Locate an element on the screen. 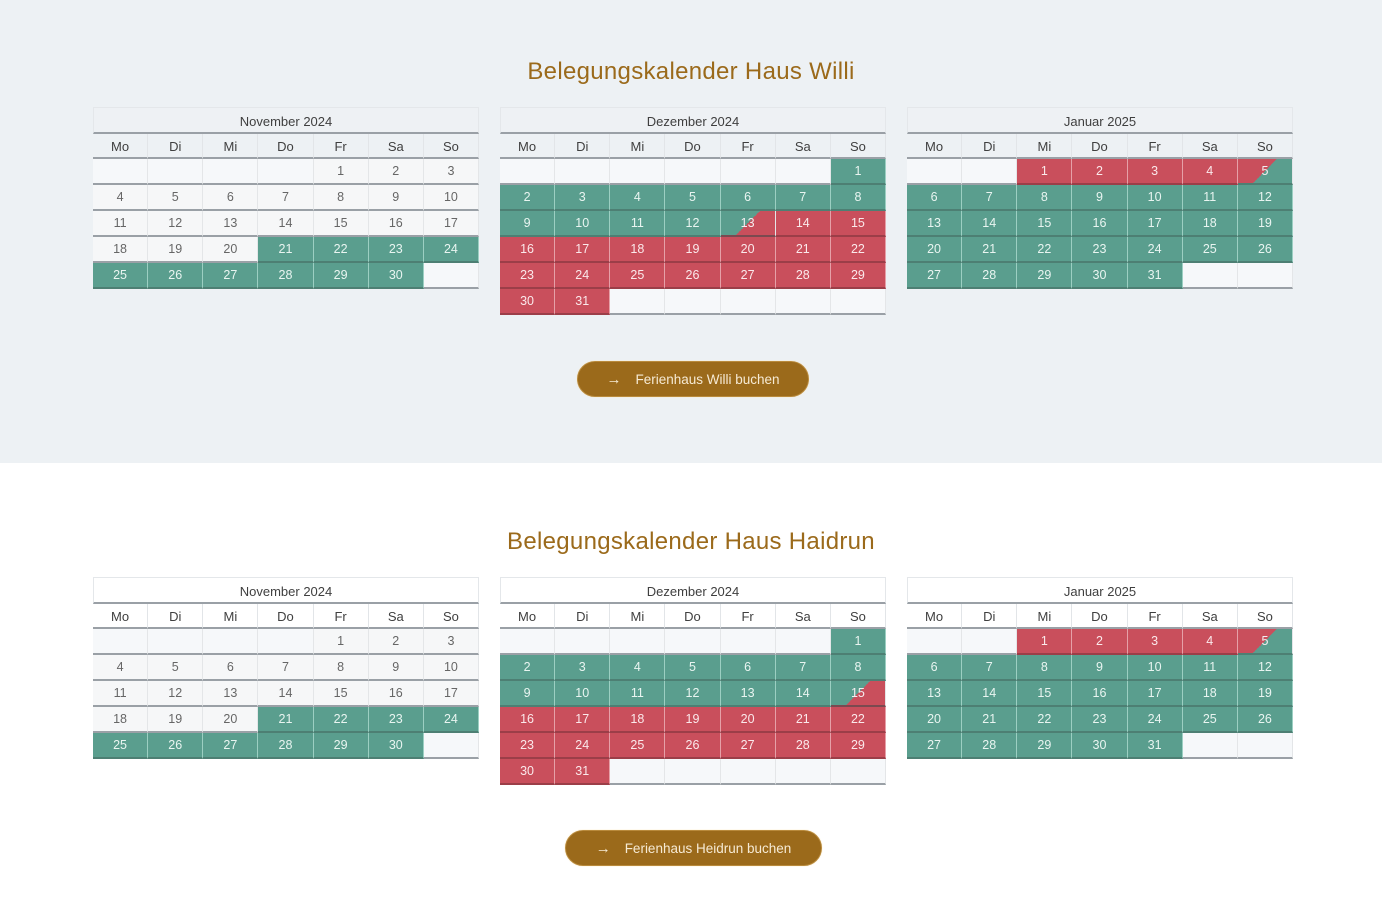 The image size is (1382, 923). day-cell: 1 is located at coordinates (1045, 642).